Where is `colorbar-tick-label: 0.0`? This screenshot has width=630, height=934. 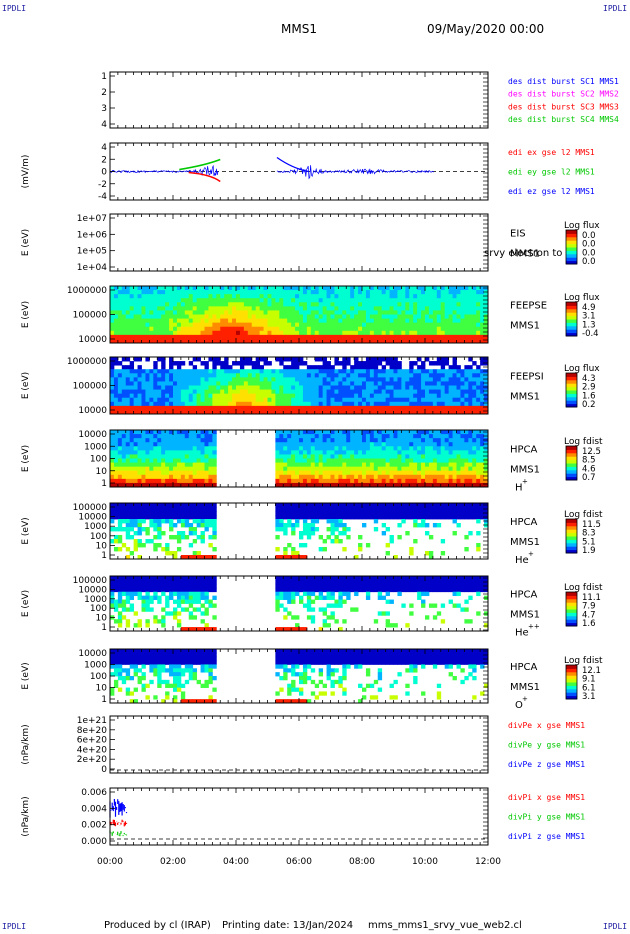
colorbar-tick-label: 0.0 is located at coordinates (589, 262).